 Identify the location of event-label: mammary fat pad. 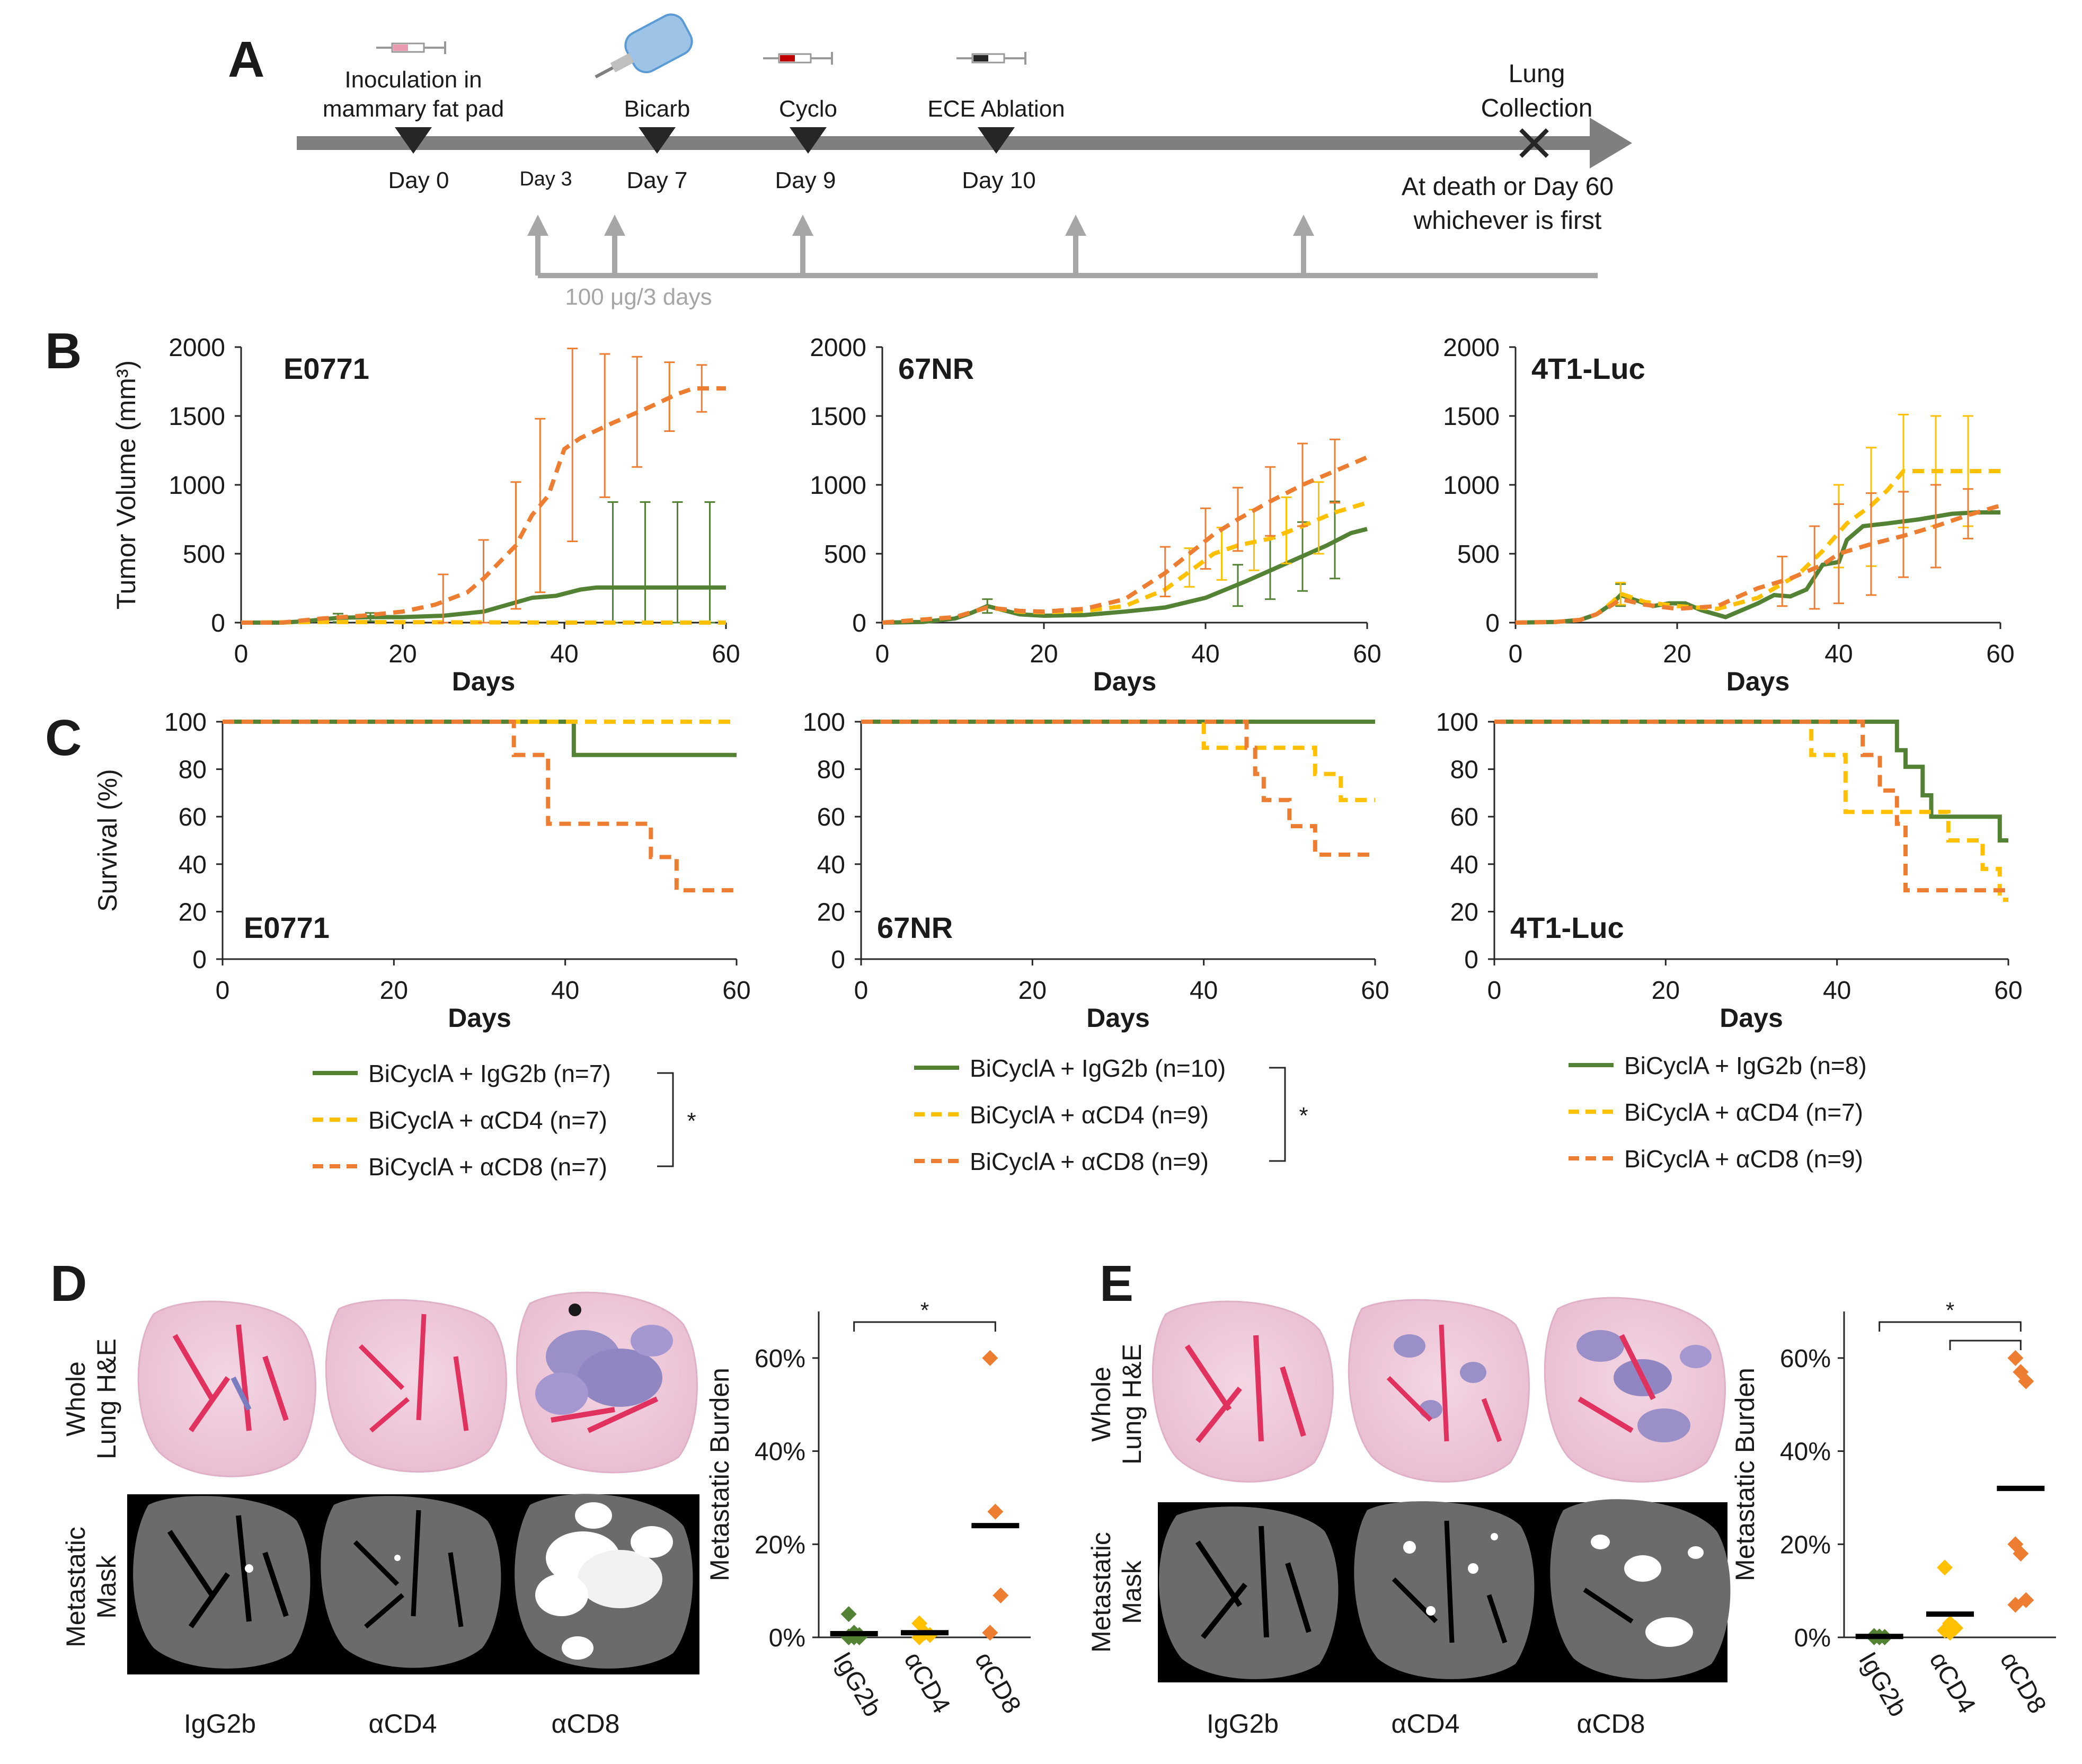
(413, 109).